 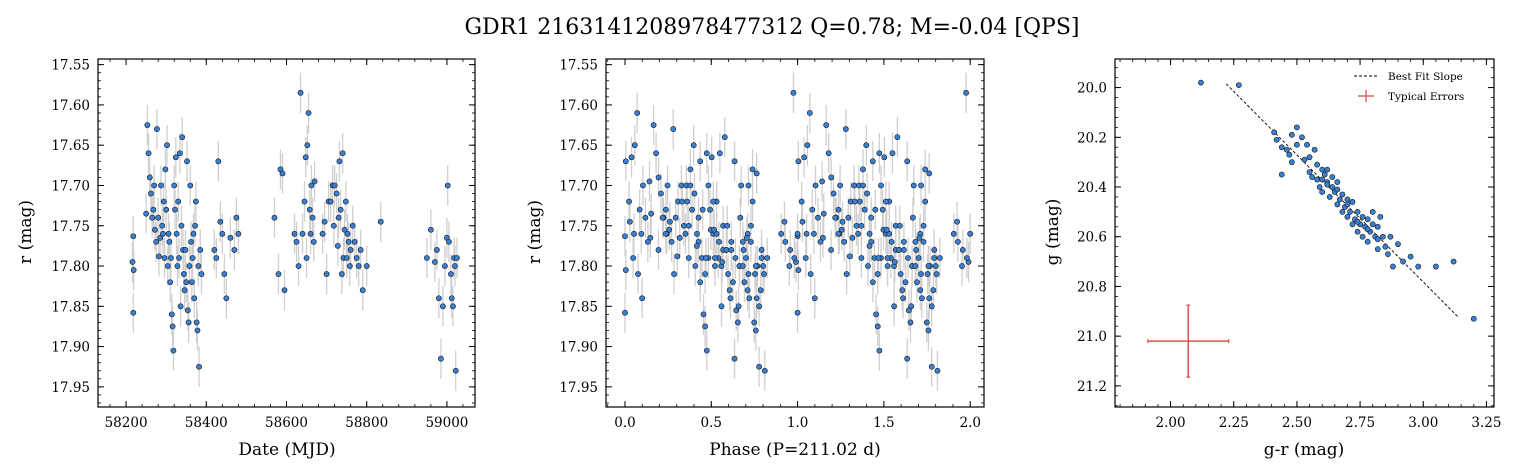 What do you see at coordinates (70, 307) in the screenshot?
I see `y-tick-label: 17.85` at bounding box center [70, 307].